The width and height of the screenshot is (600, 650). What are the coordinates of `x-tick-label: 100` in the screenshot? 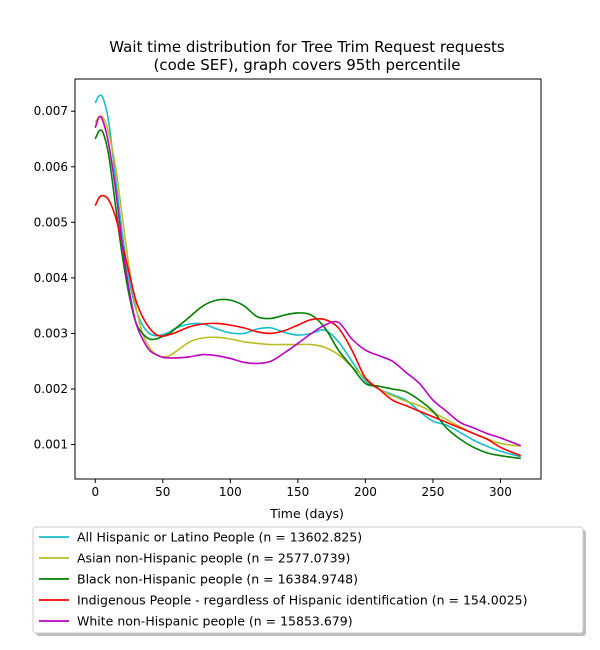 It's located at (230, 492).